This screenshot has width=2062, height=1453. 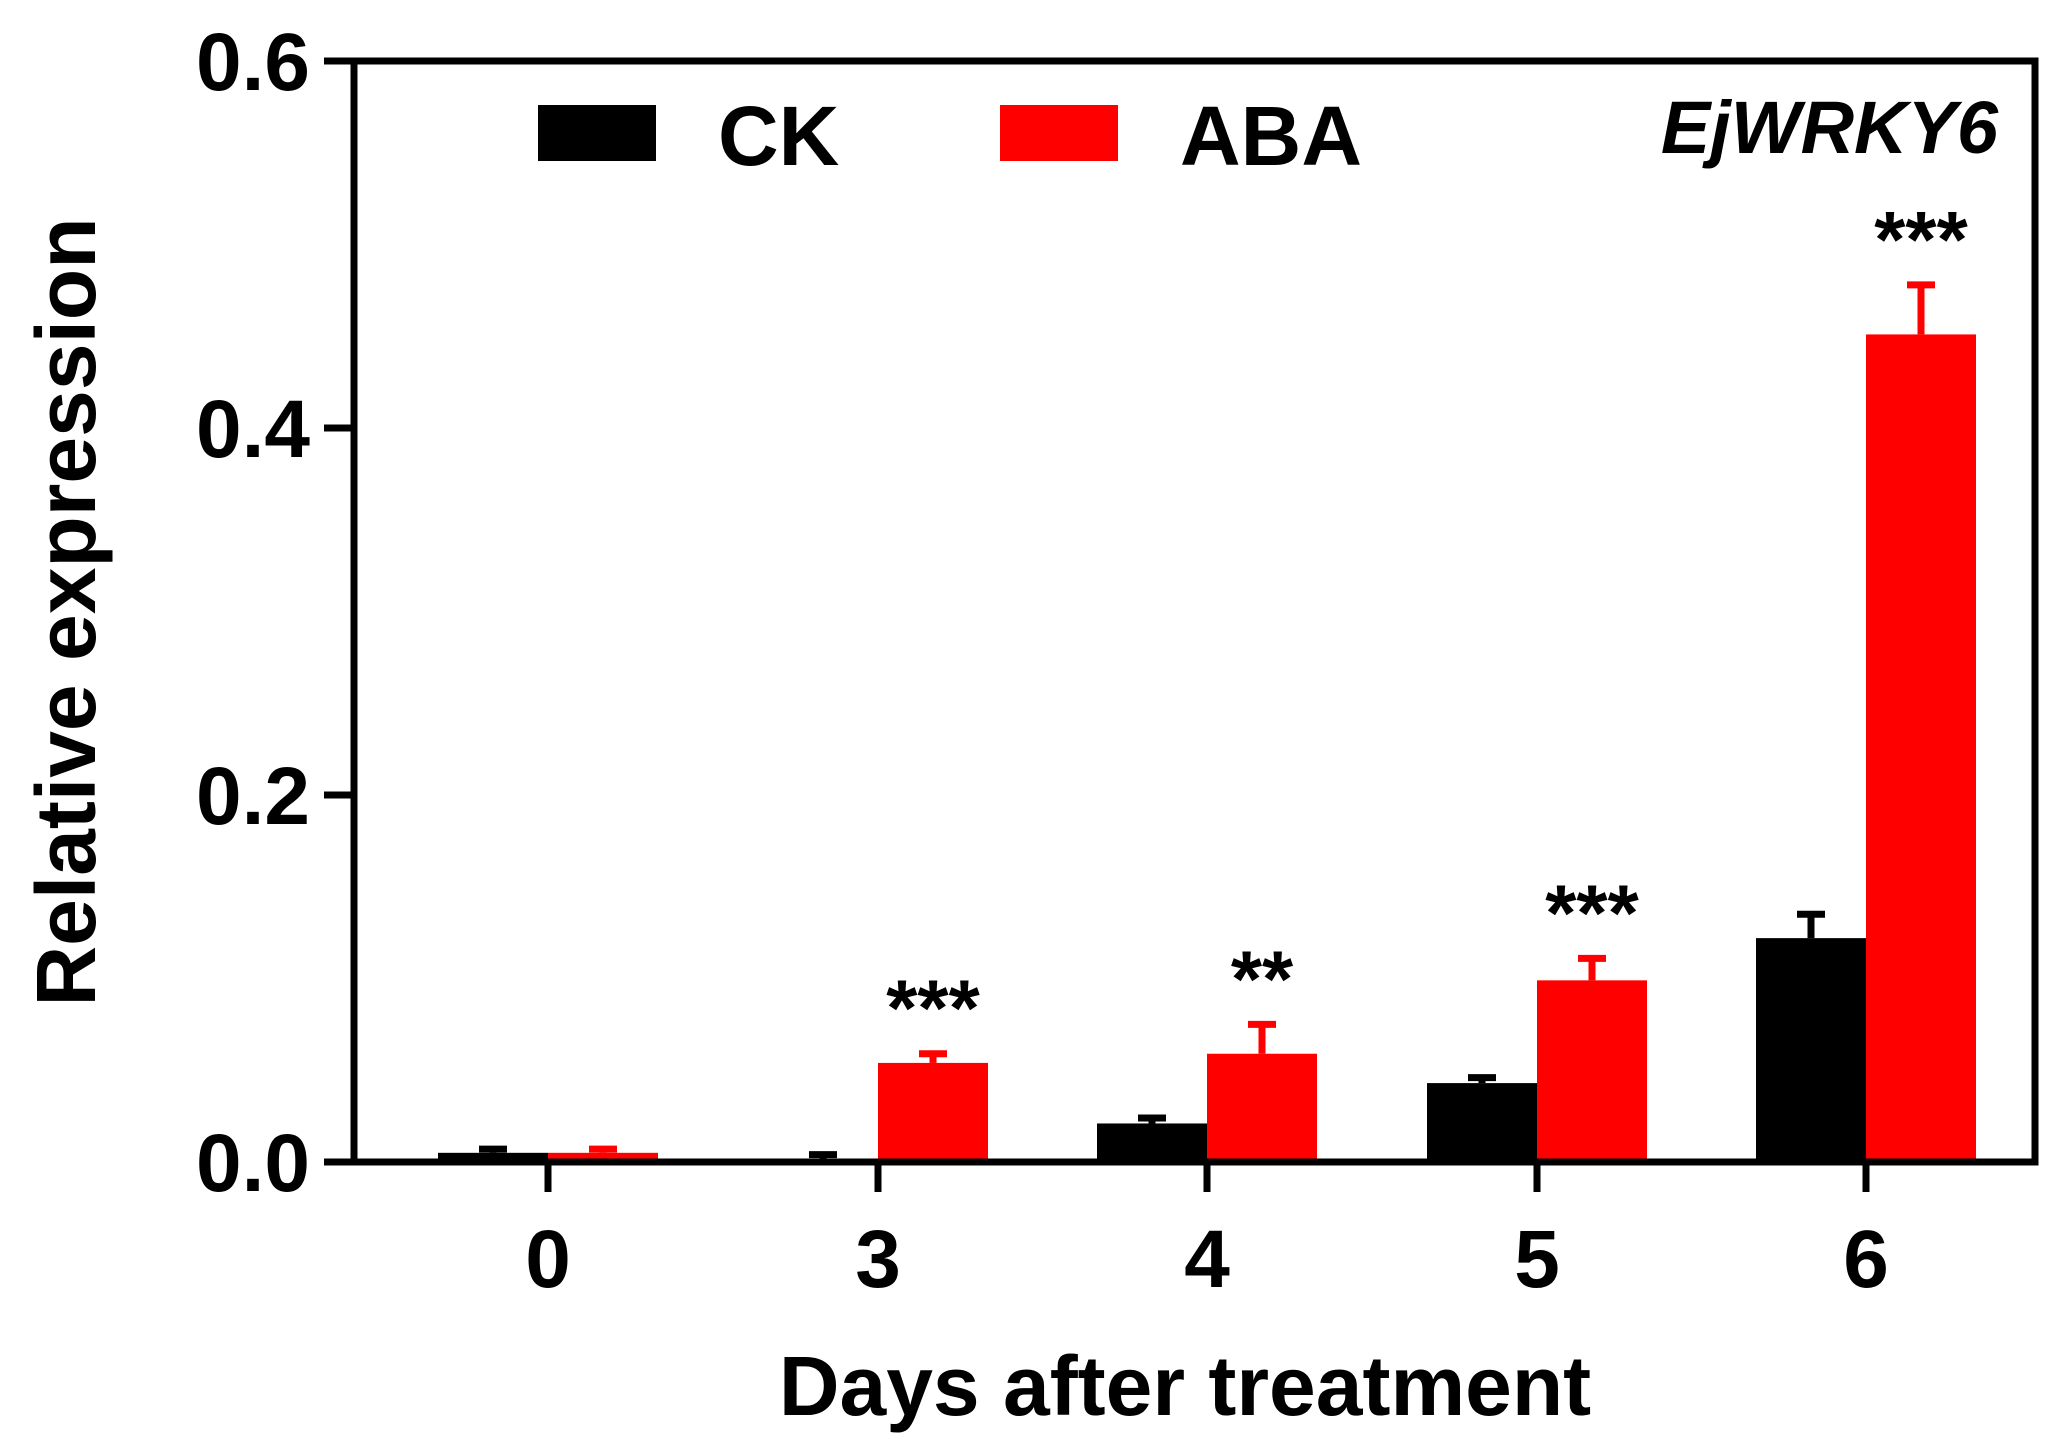 I want to click on x-axis-ticks: 0 3 4 5 6, so click(x=1207, y=1233).